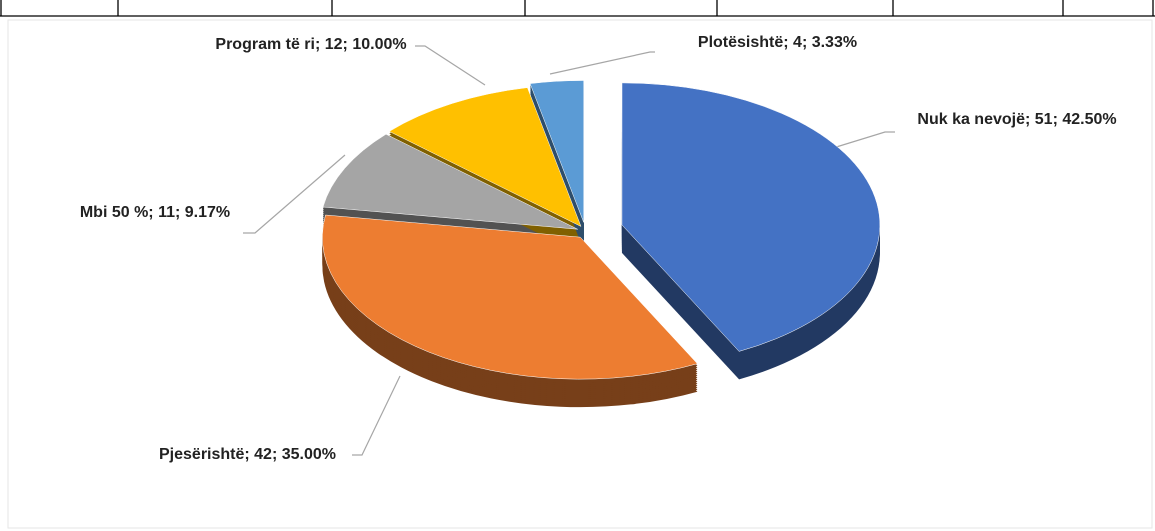 Image resolution: width=1155 pixels, height=531 pixels. I want to click on data-label: Mbi 50 %; 11; 9.17%, so click(155, 212).